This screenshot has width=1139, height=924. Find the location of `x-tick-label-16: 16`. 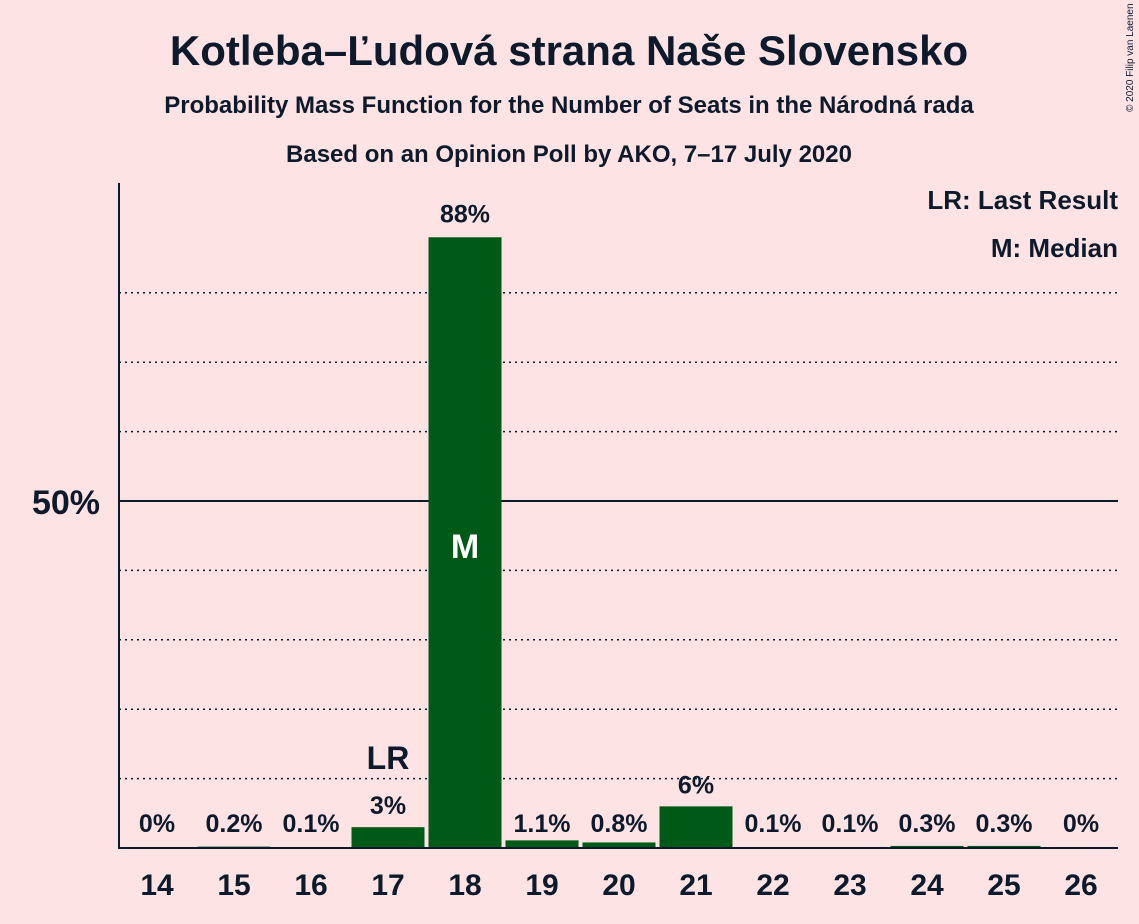

x-tick-label-16: 16 is located at coordinates (310, 885).